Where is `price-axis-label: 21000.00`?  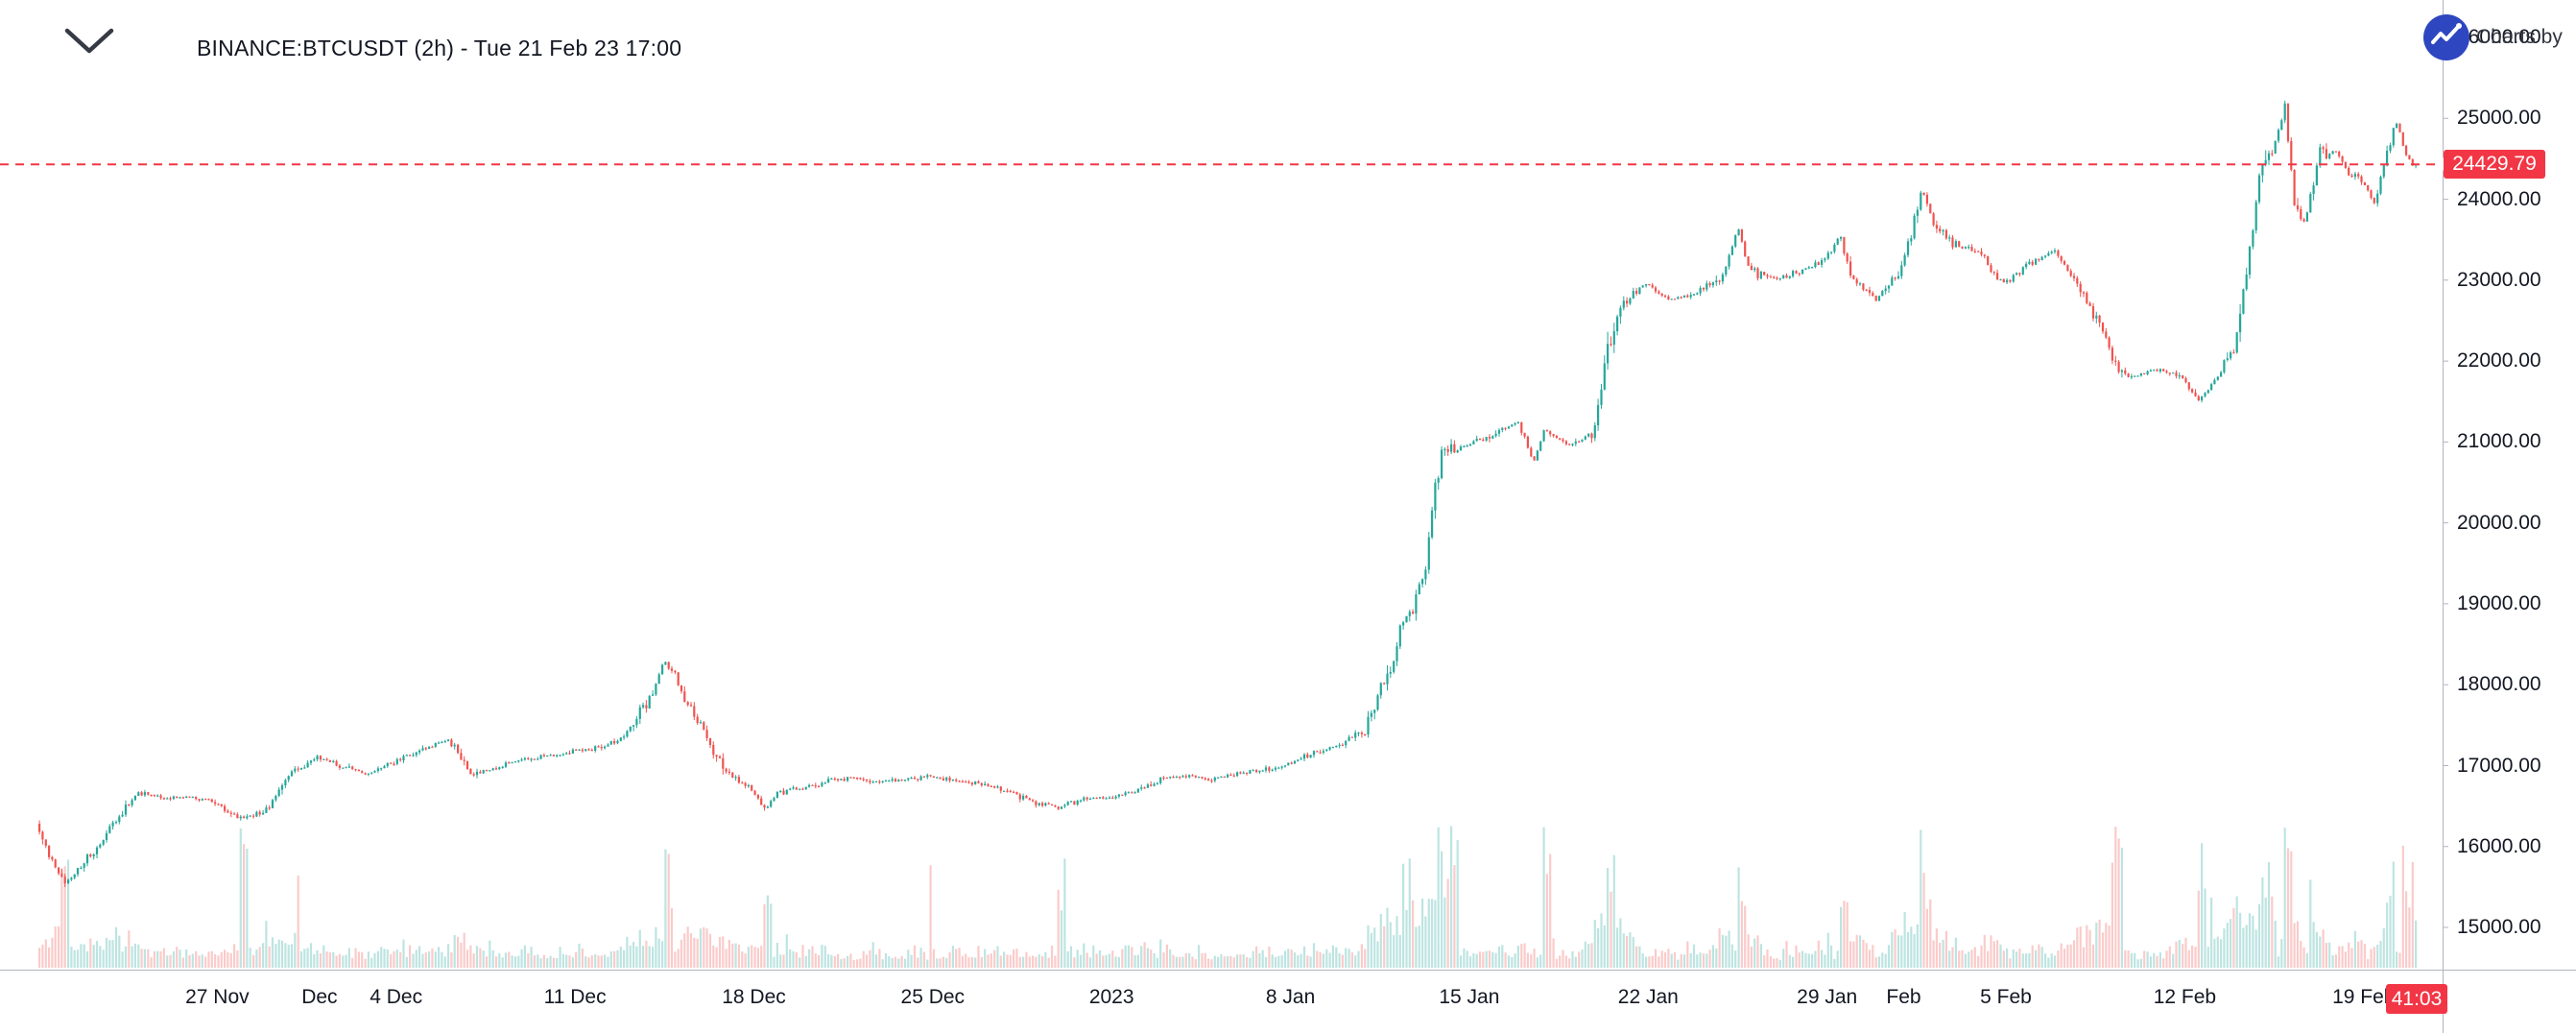 price-axis-label: 21000.00 is located at coordinates (2499, 441).